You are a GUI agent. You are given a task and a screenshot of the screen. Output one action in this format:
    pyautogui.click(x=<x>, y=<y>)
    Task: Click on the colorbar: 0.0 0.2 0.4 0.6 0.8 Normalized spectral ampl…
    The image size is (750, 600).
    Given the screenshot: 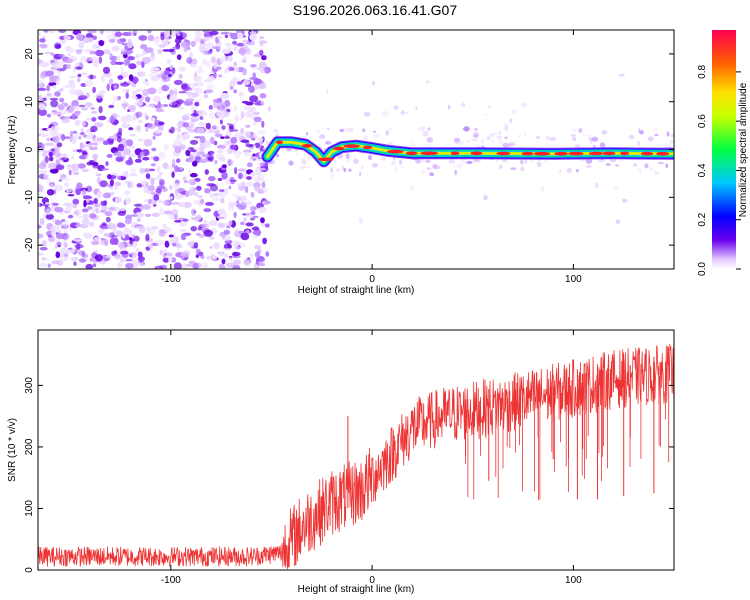 What is the action you would take?
    pyautogui.click(x=723, y=153)
    